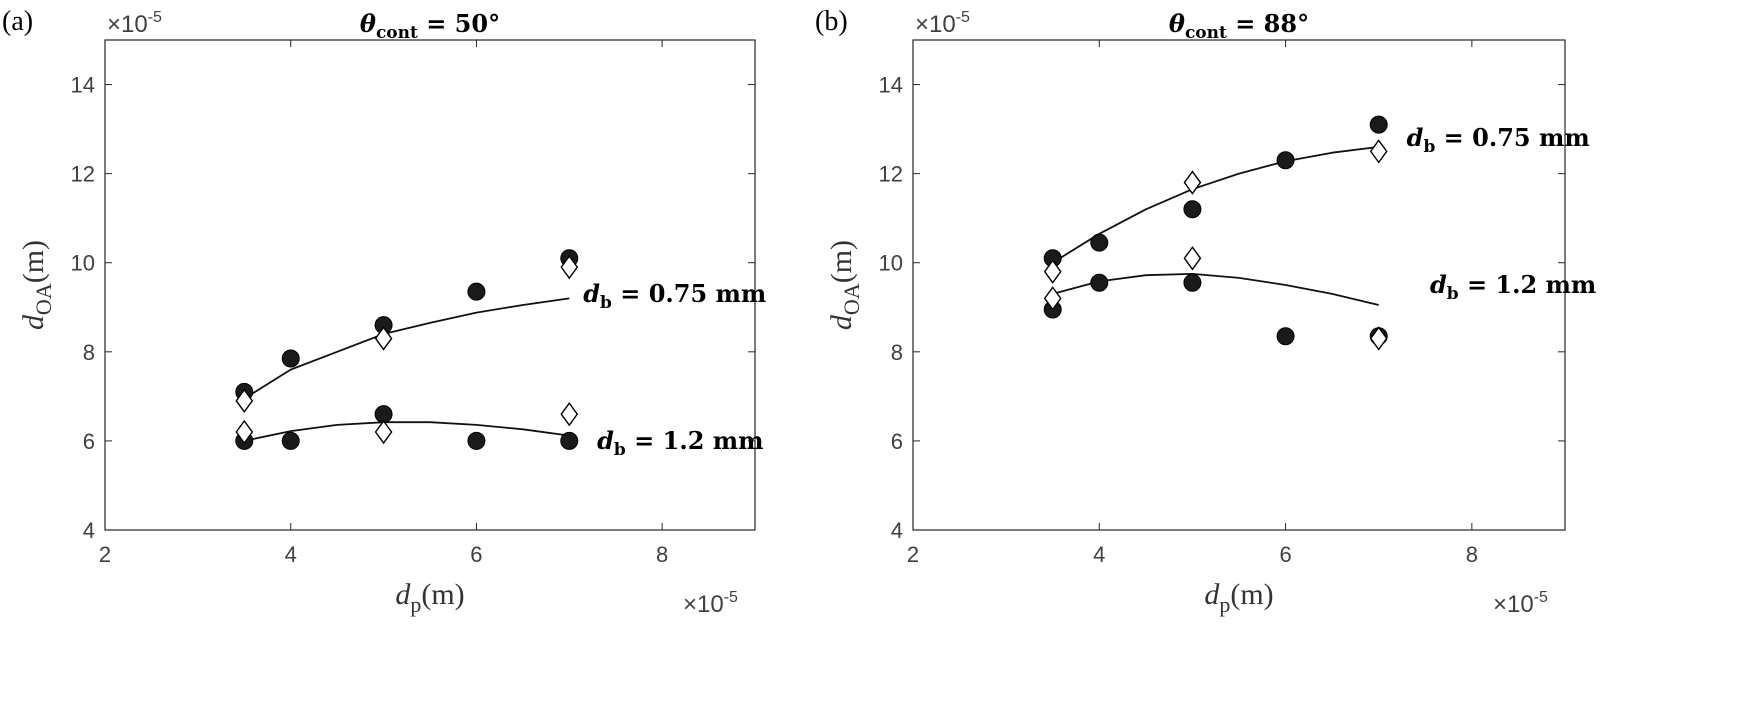 The width and height of the screenshot is (1755, 701). I want to click on chart-title: θcont = 50°, so click(430, 26).